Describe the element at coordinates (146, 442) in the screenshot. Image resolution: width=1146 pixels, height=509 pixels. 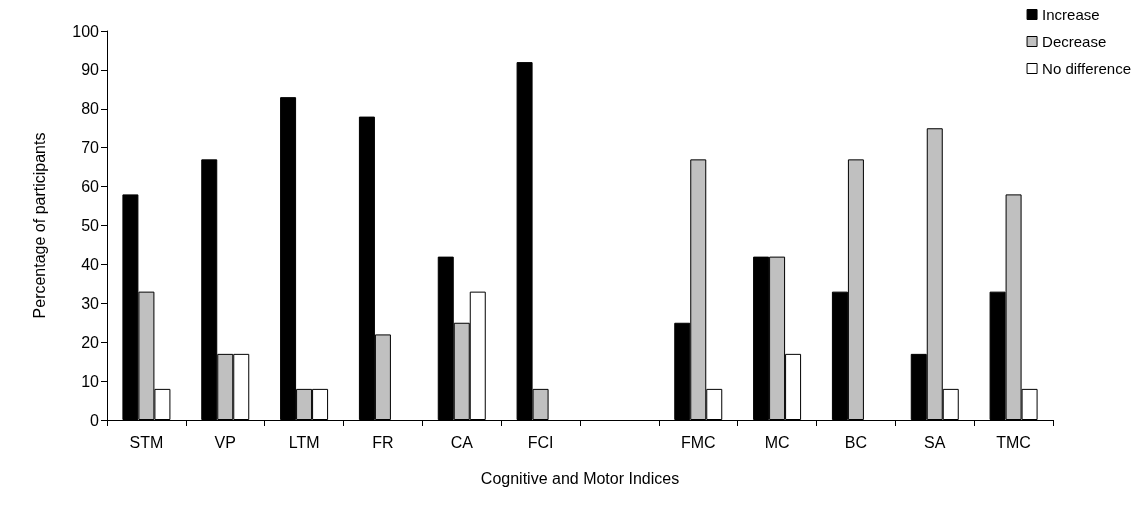
I see `x-tick-label: STM` at that location.